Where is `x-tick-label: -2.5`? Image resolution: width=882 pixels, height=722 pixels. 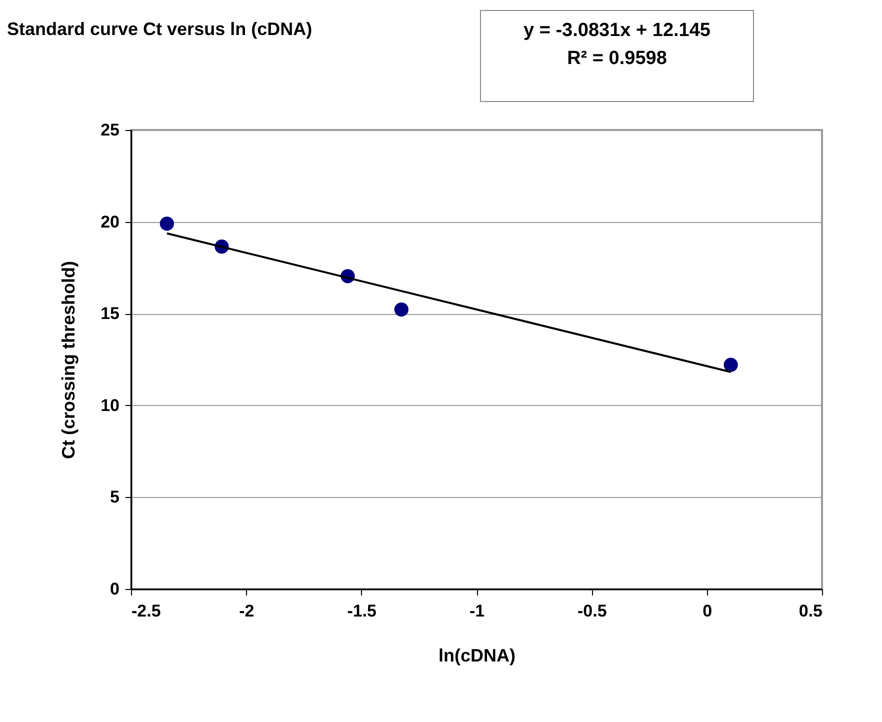 x-tick-label: -2.5 is located at coordinates (146, 611).